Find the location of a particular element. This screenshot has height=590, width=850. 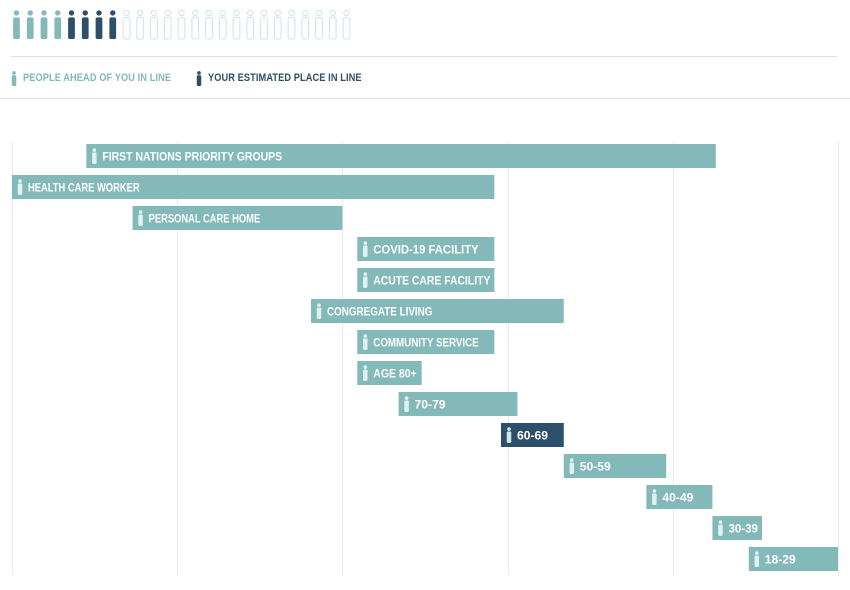

bar-label: CONGREGATE LIVING is located at coordinates (379, 312).